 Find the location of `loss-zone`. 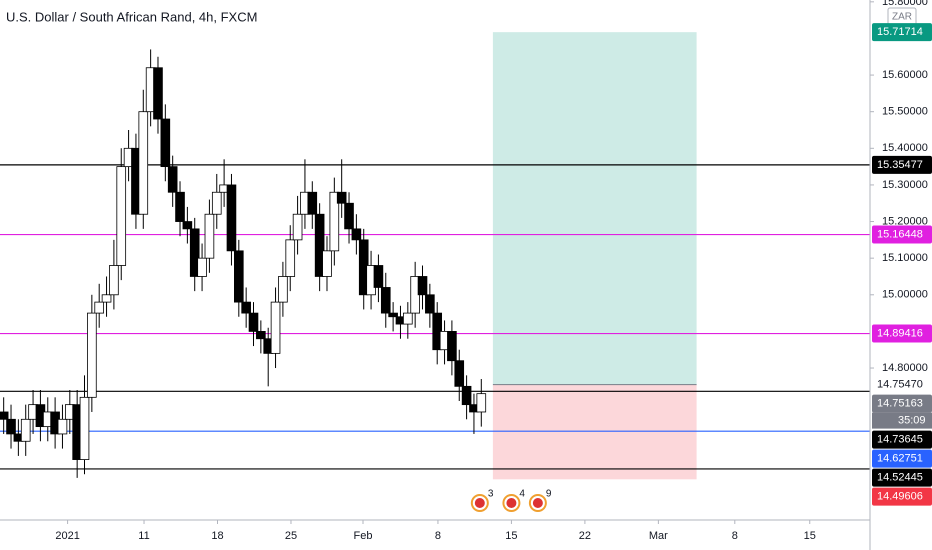

loss-zone is located at coordinates (594, 432).